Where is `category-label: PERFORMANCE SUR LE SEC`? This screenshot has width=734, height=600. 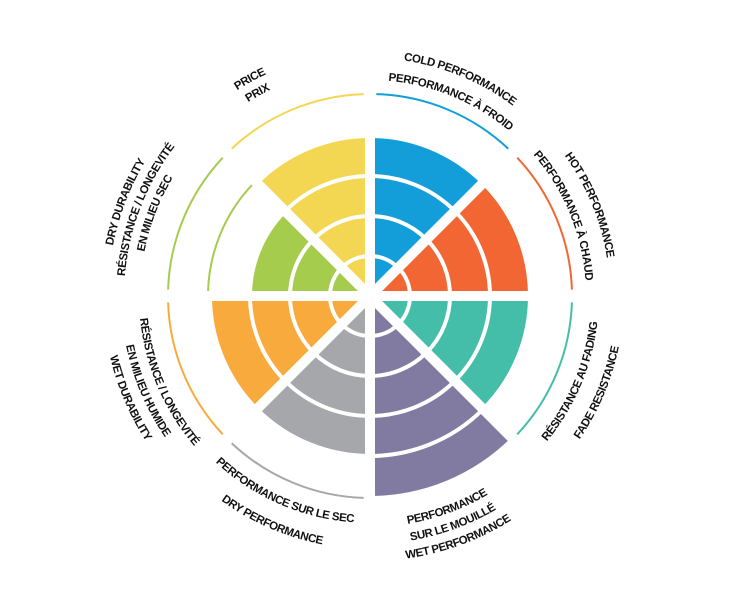
category-label: PERFORMANCE SUR LE SEC is located at coordinates (284, 491).